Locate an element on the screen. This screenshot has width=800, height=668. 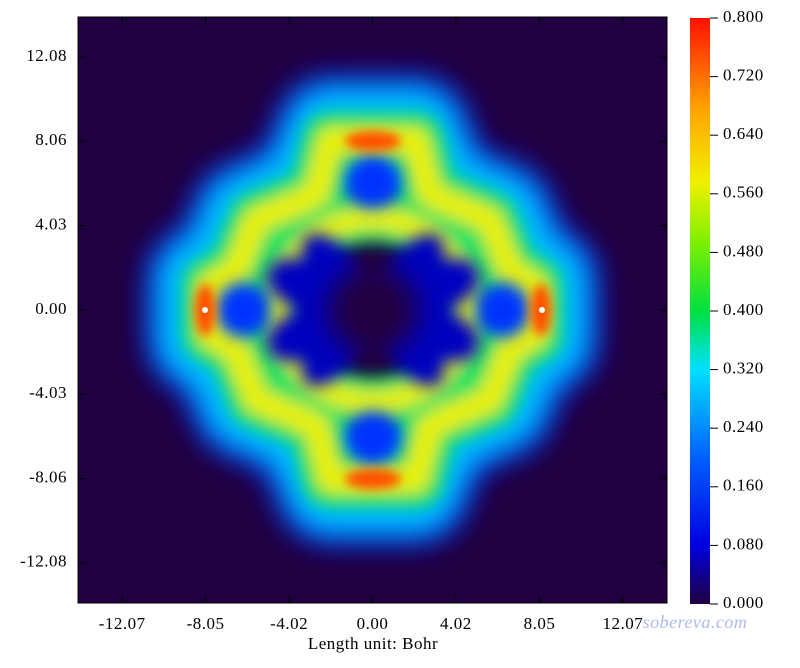
y-tick-label: -4.03 is located at coordinates (48, 392).